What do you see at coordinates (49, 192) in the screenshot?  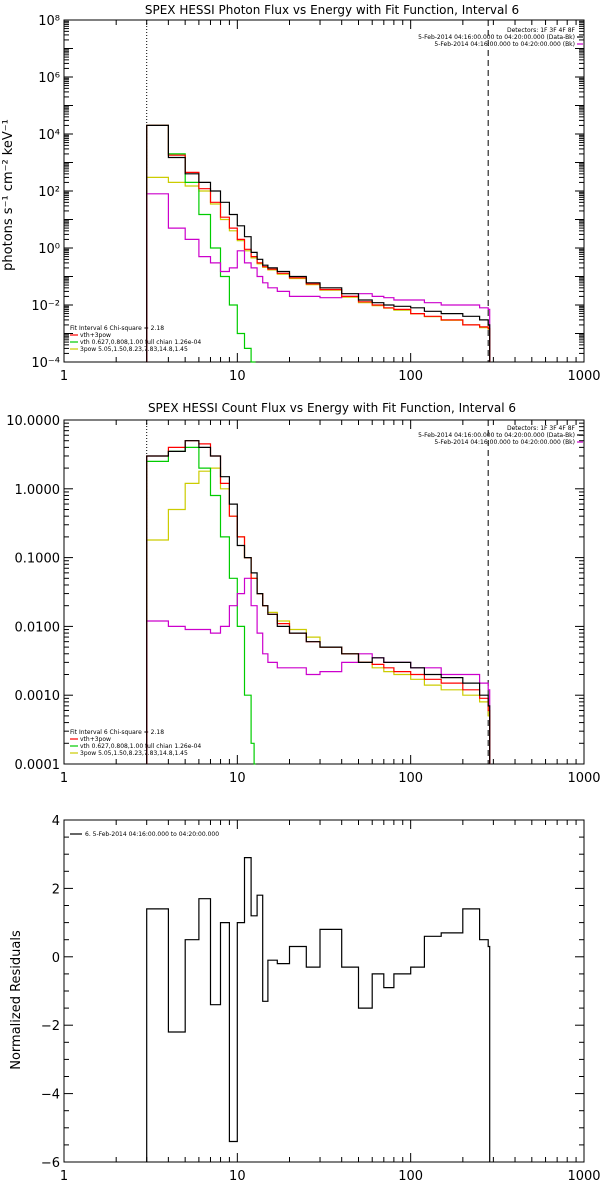 I see `y-tick-label: 10²` at bounding box center [49, 192].